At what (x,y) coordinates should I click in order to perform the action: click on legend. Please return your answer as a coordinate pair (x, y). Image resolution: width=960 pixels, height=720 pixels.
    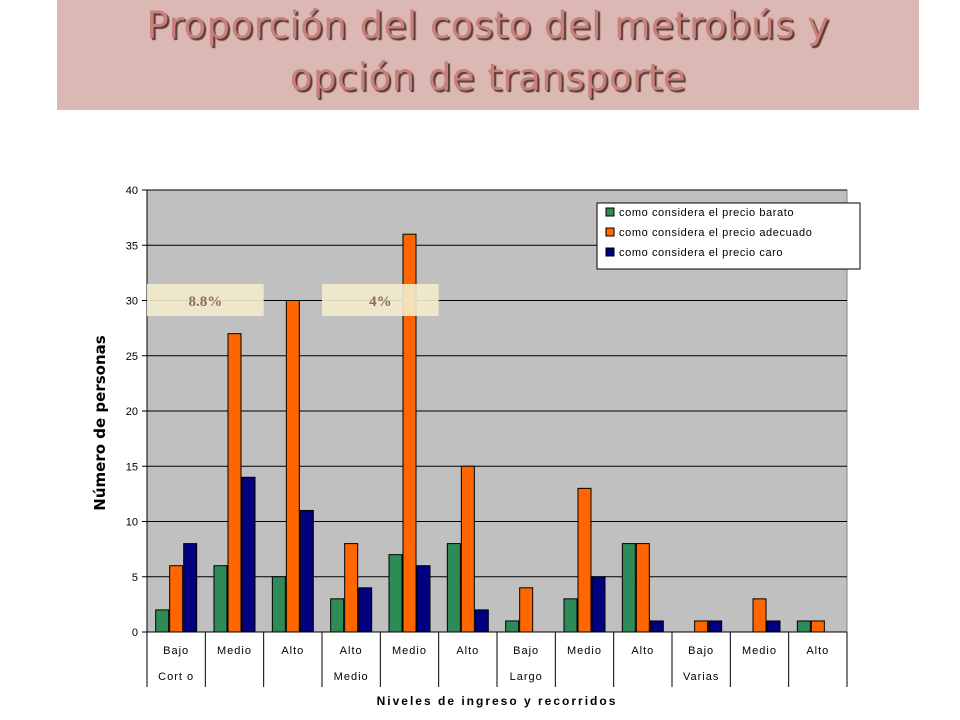
    Looking at the image, I should click on (728, 236).